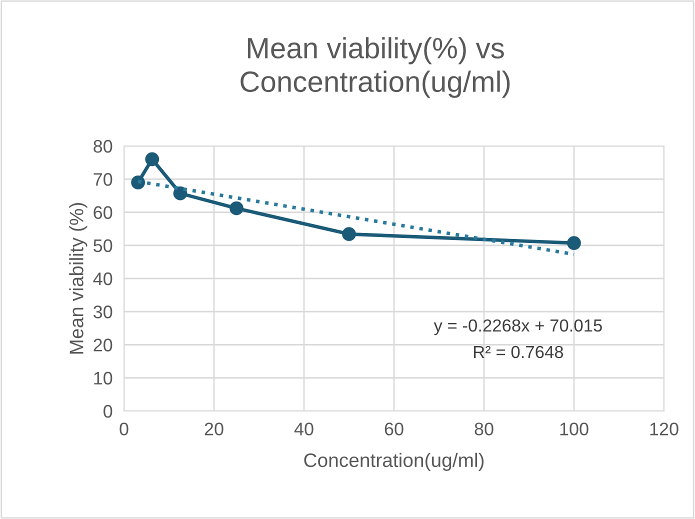  Describe the element at coordinates (78, 278) in the screenshot. I see `y-axis-title: Mean viability (%)` at that location.